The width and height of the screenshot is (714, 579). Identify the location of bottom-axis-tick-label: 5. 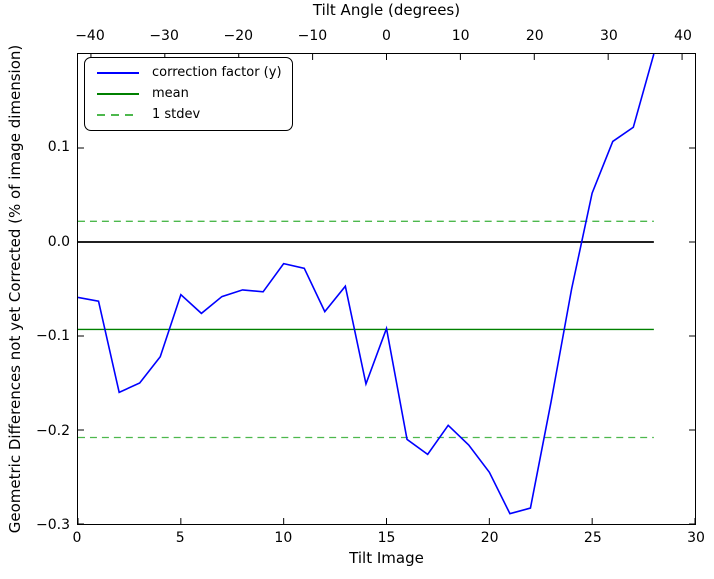
(180, 538).